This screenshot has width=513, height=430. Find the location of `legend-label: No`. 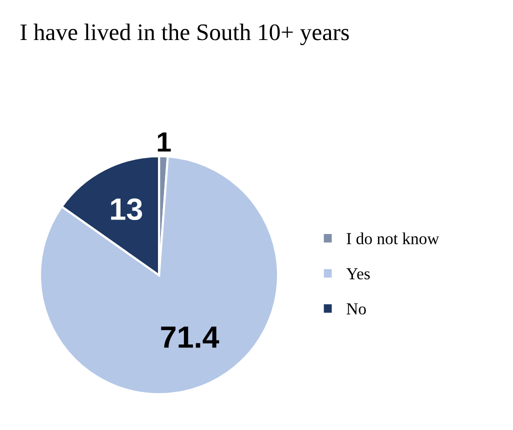

legend-label: No is located at coordinates (356, 308).